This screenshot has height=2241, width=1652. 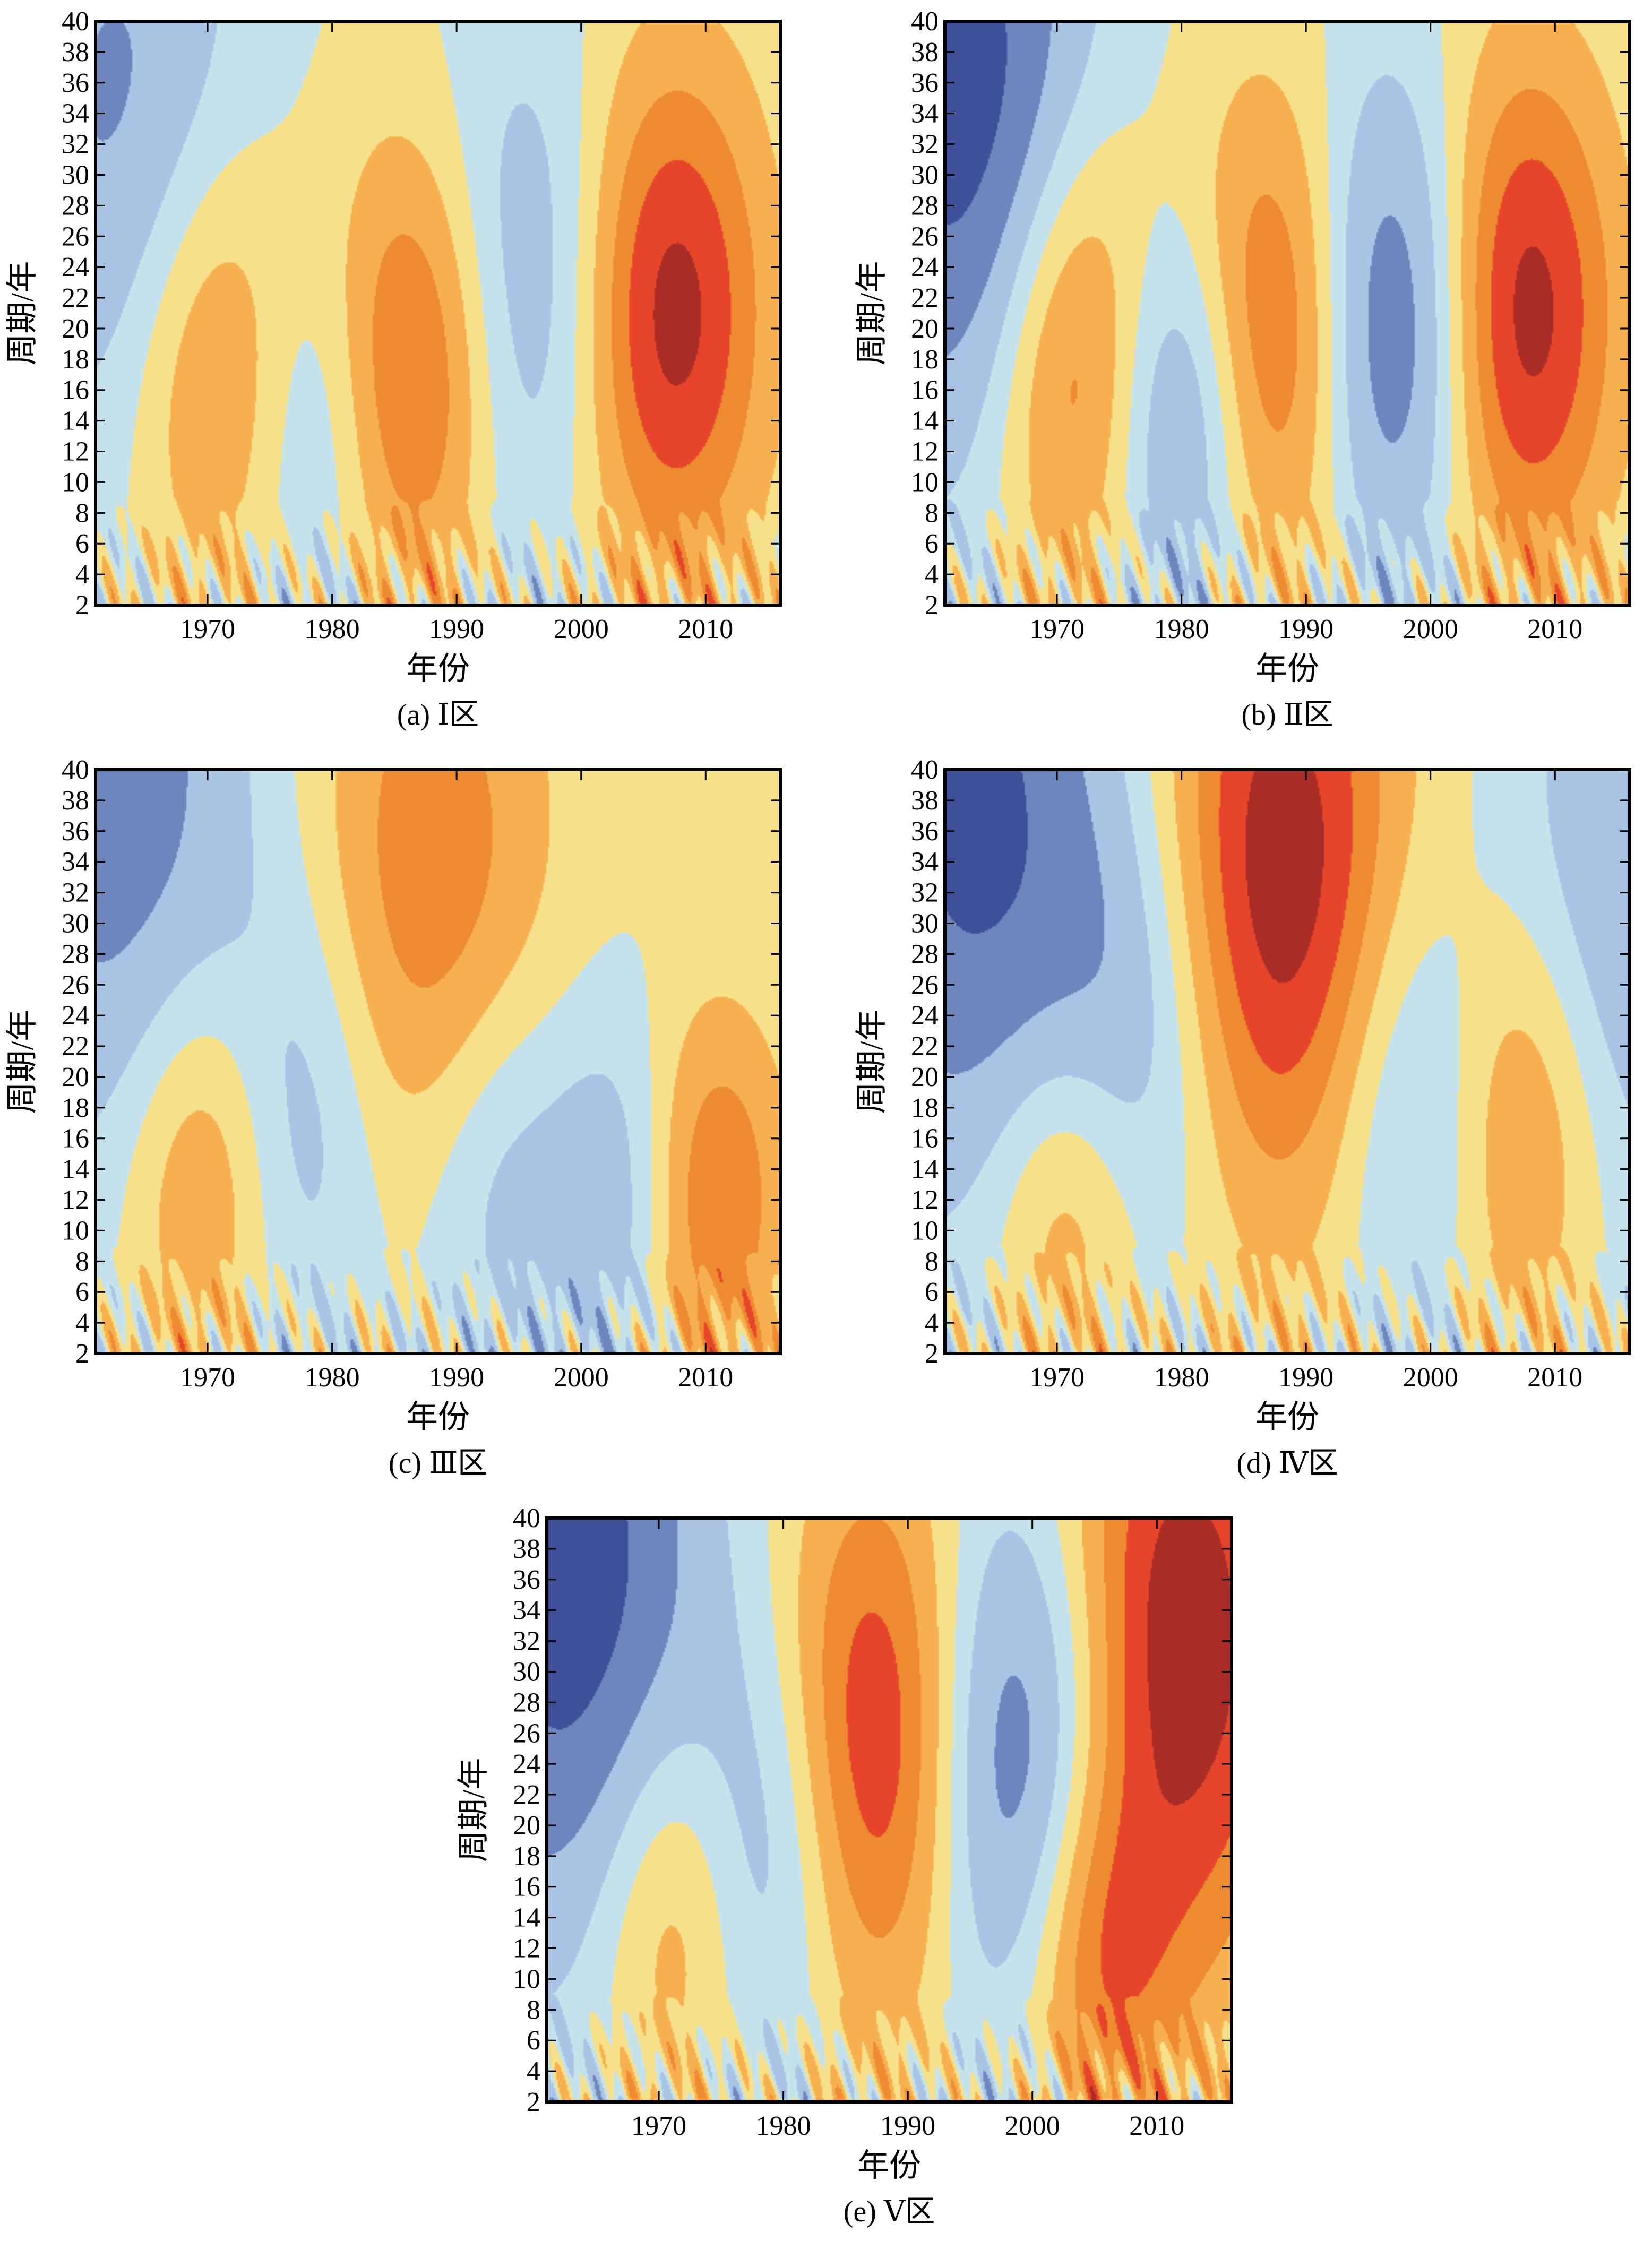 I want to click on panel-caption: (e) Ⅴ区, so click(x=889, y=2211).